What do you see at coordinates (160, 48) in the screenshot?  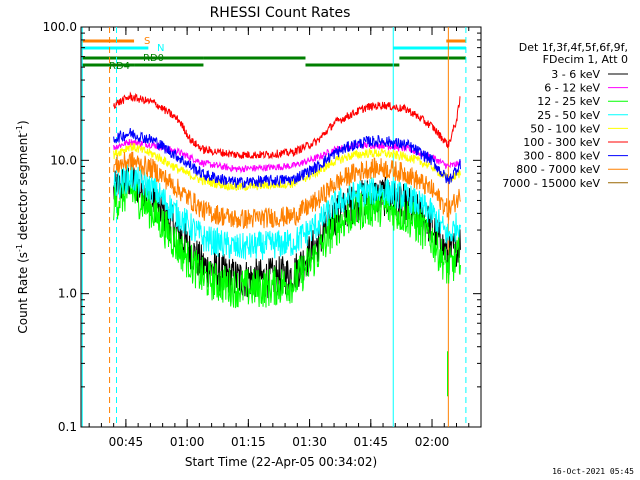 I see `flag-label: N` at bounding box center [160, 48].